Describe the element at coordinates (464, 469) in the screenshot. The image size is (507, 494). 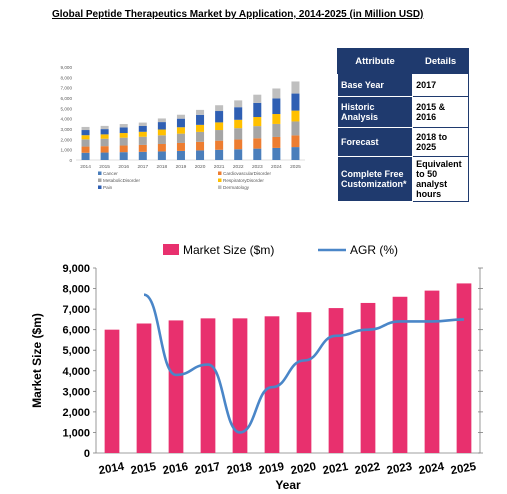
I see `x-tick-label: 2025` at that location.